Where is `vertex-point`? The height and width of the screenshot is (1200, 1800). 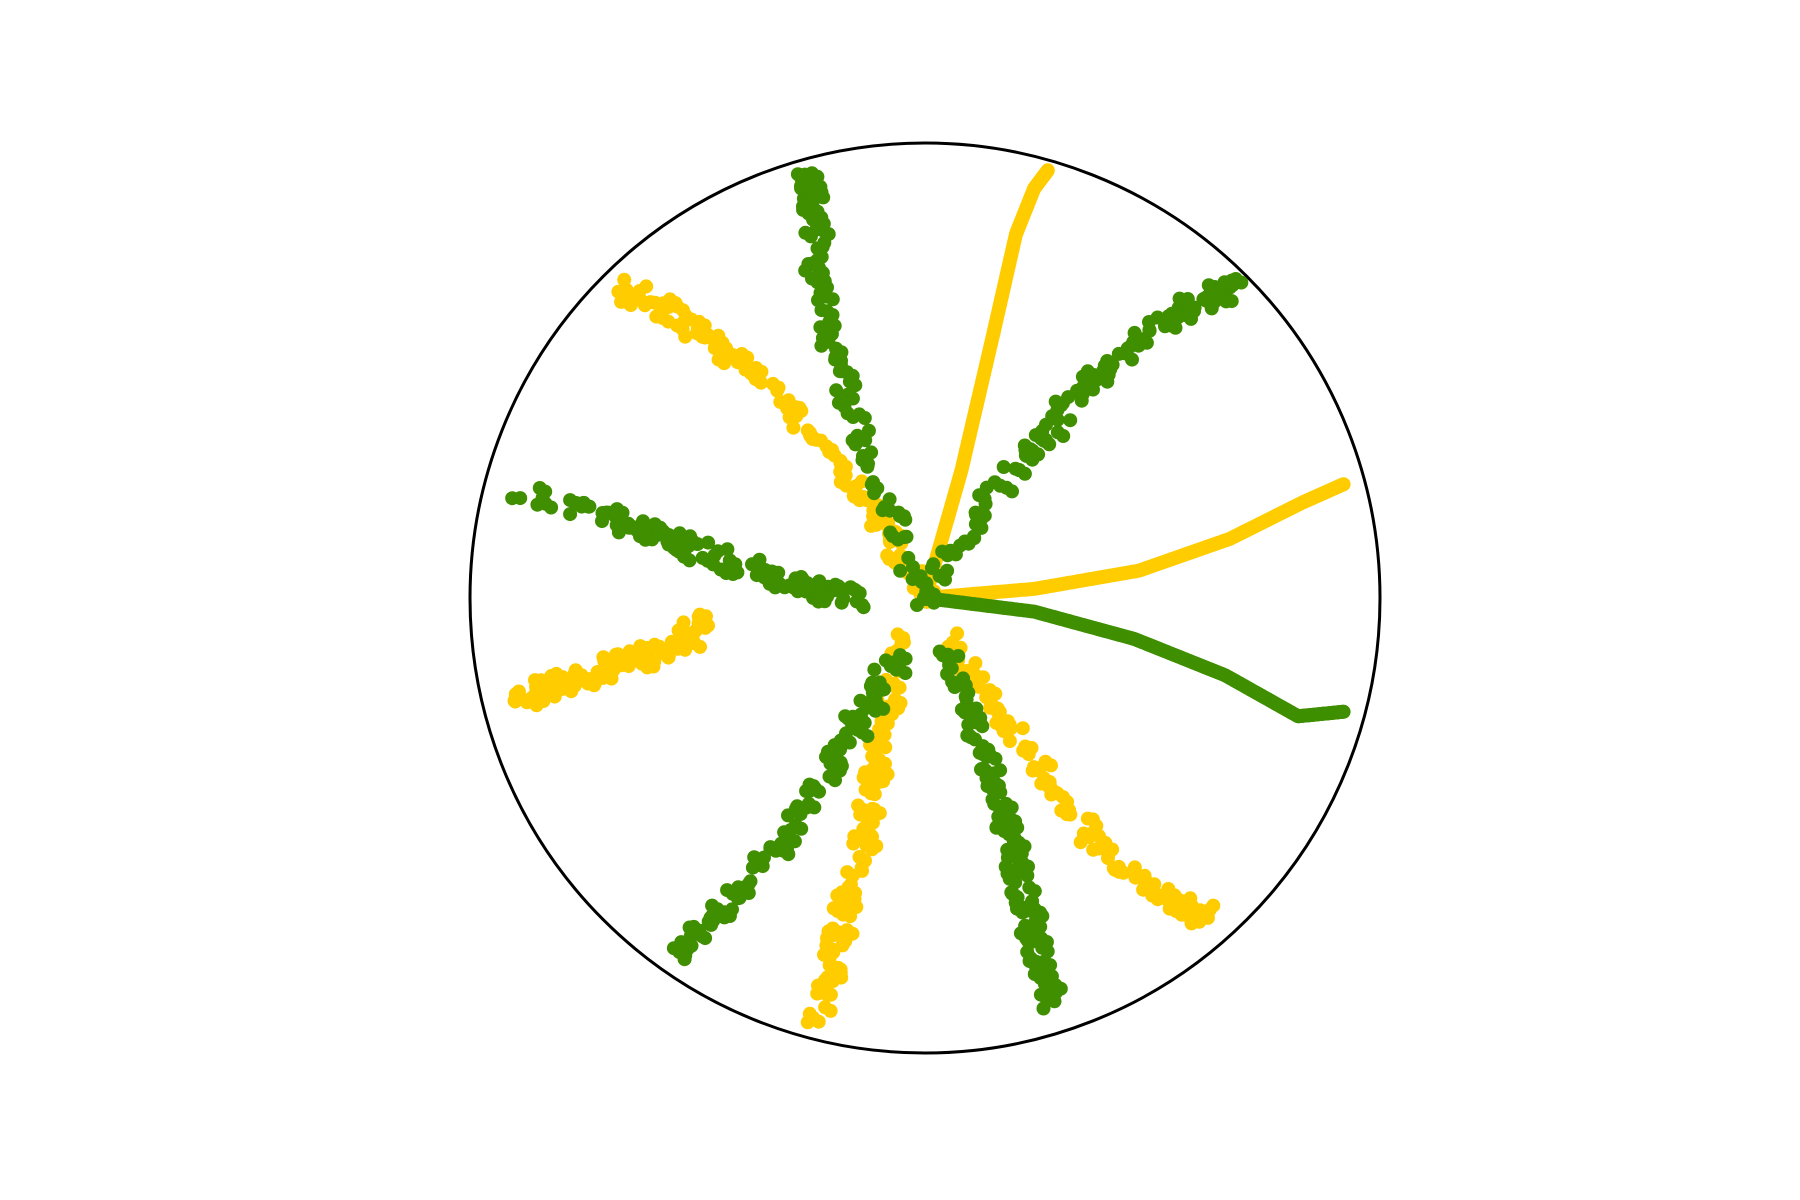
vertex-point is located at coordinates (925, 598).